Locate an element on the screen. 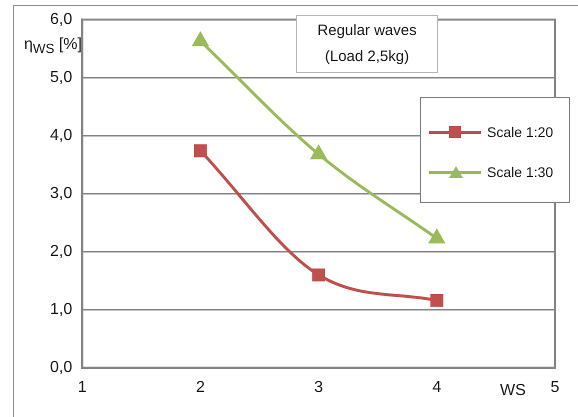 Image resolution: width=578 pixels, height=417 pixels. x-tick-label: 2 is located at coordinates (200, 387).